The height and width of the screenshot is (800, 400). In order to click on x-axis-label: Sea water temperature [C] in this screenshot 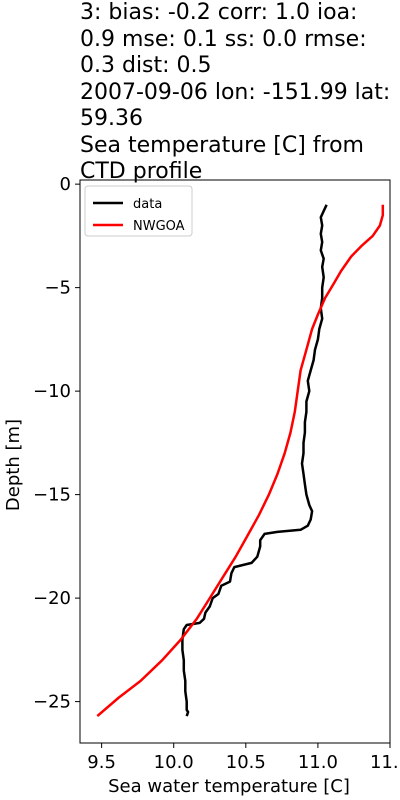, I will do `click(229, 786)`.